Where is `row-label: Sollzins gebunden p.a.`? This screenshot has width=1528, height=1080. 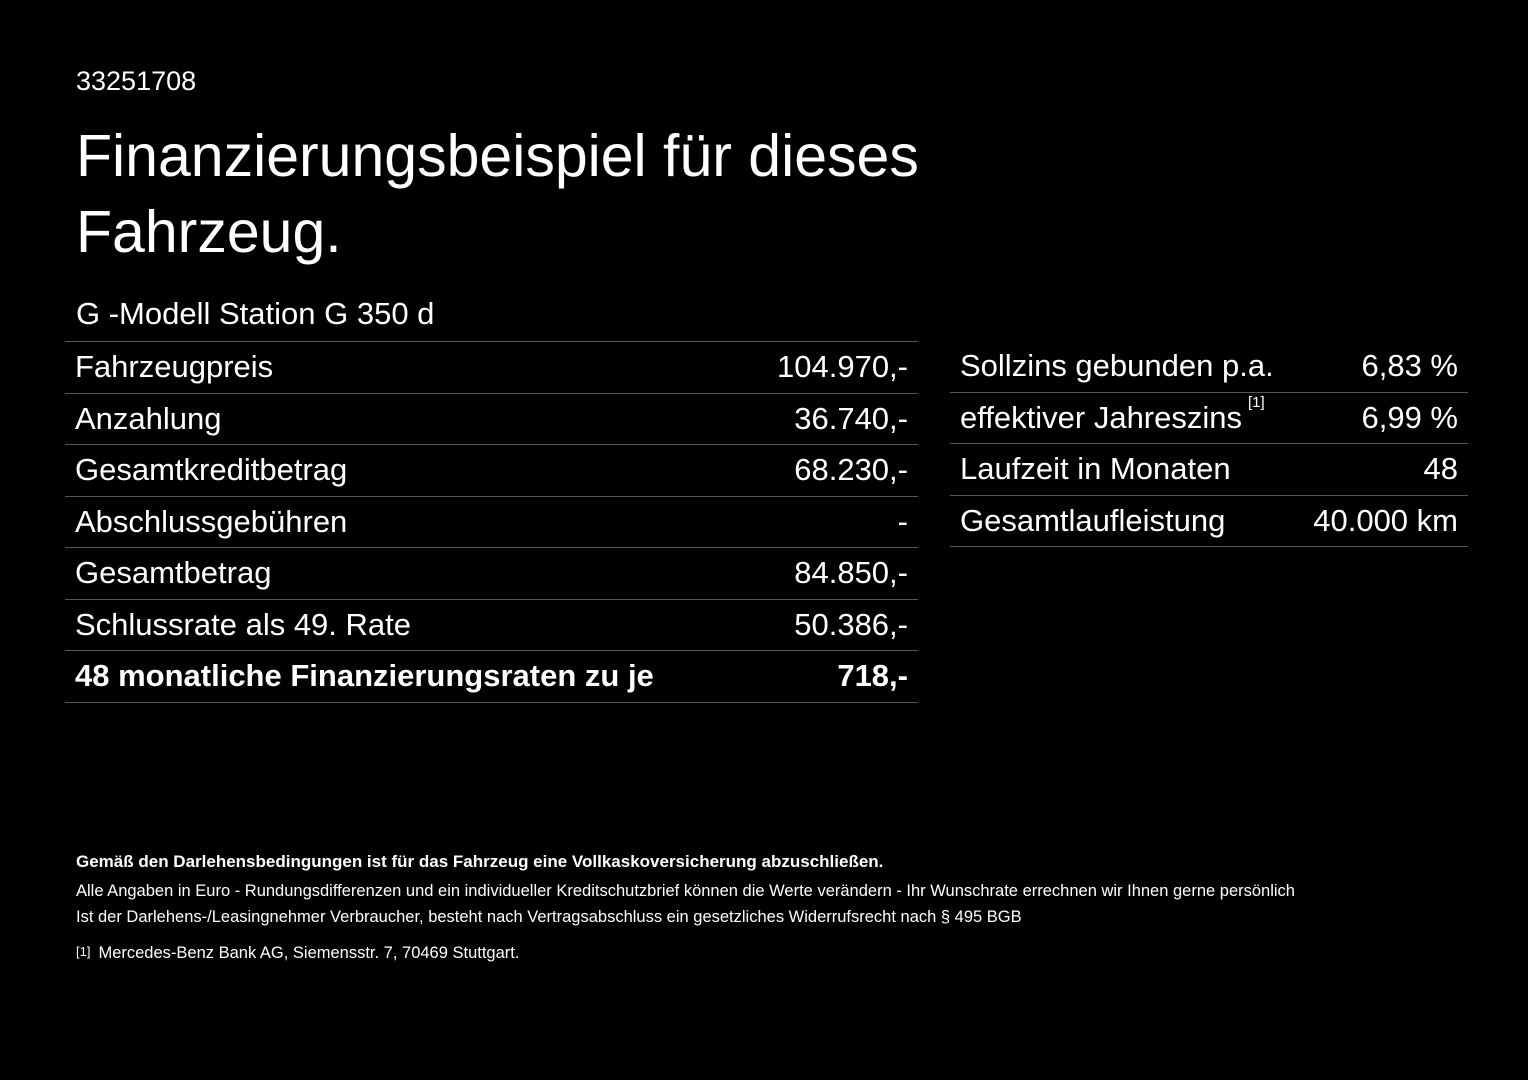 row-label: Sollzins gebunden p.a. is located at coordinates (1117, 366).